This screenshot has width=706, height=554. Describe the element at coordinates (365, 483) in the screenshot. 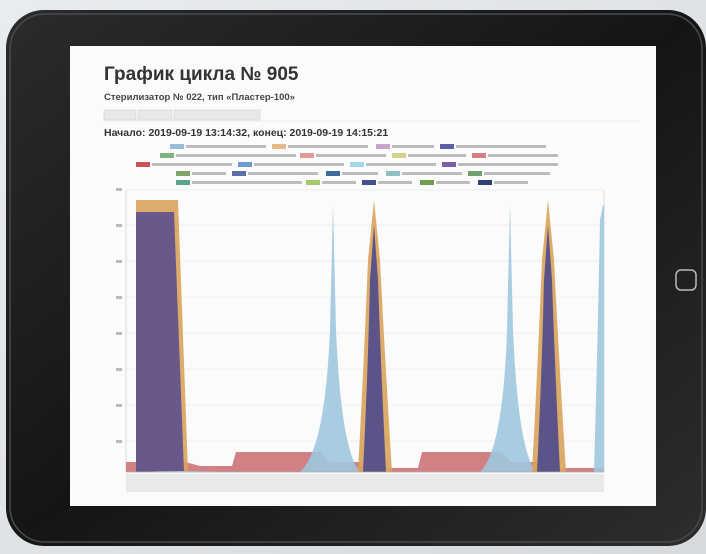

I see `x-axis-label-blur` at that location.